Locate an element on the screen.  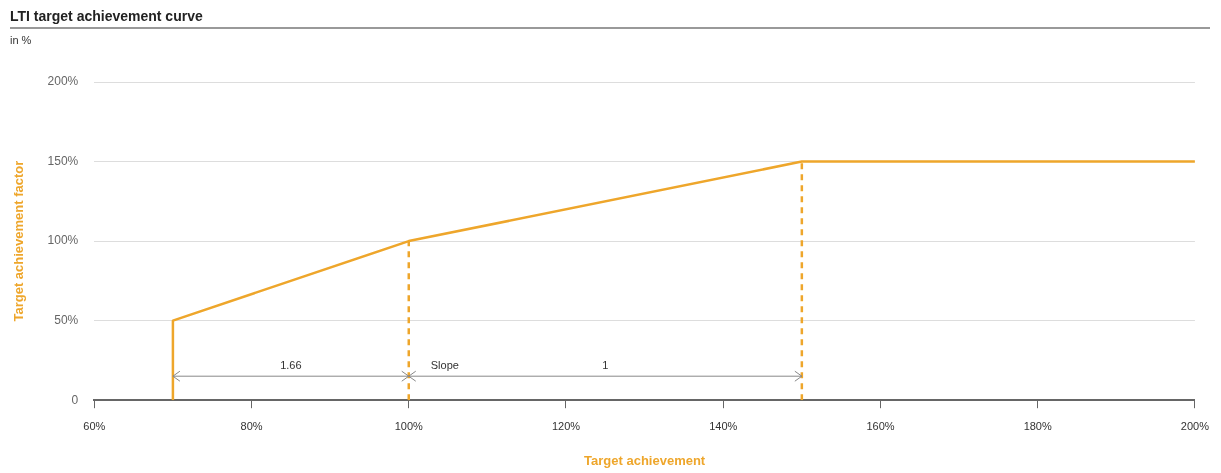
y-tick-label: 100% is located at coordinates (63, 240).